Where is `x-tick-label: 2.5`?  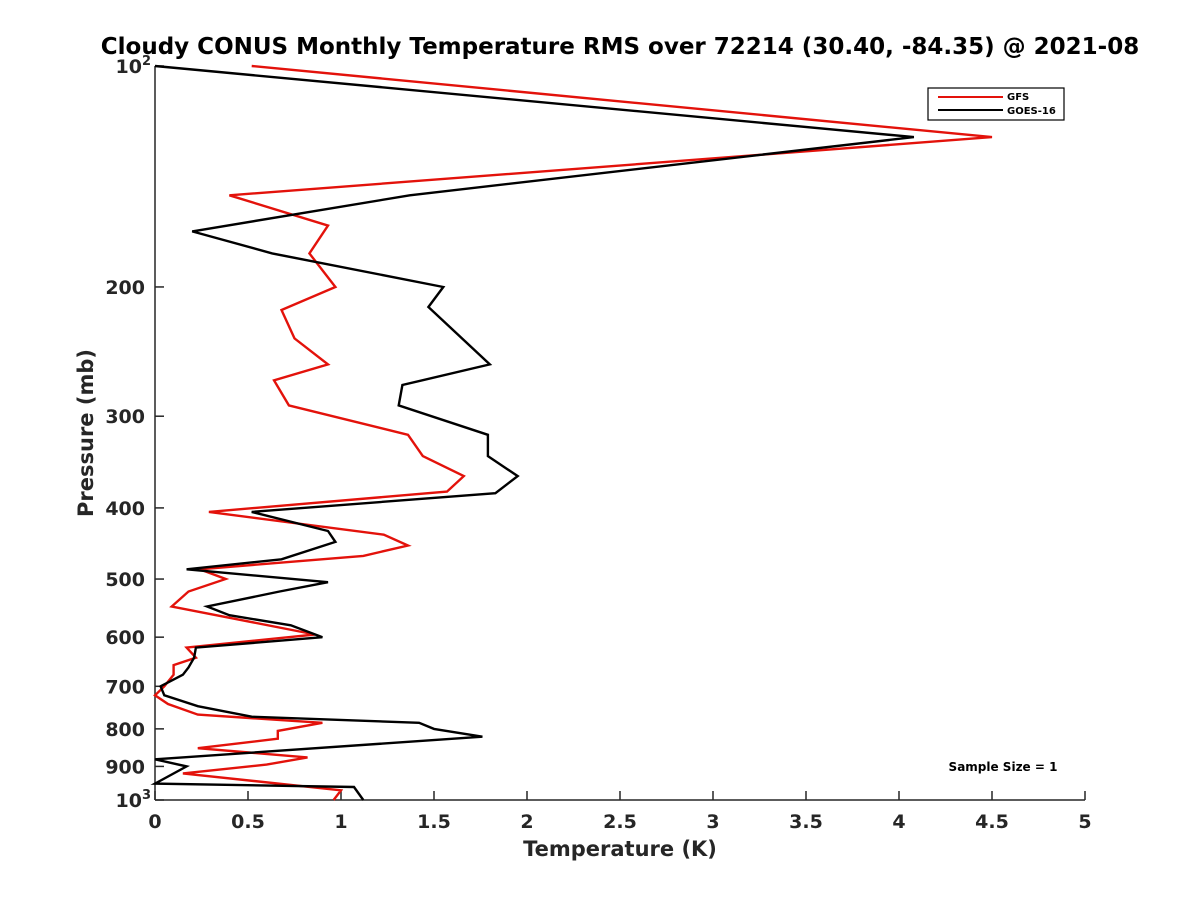
x-tick-label: 2.5 is located at coordinates (620, 822).